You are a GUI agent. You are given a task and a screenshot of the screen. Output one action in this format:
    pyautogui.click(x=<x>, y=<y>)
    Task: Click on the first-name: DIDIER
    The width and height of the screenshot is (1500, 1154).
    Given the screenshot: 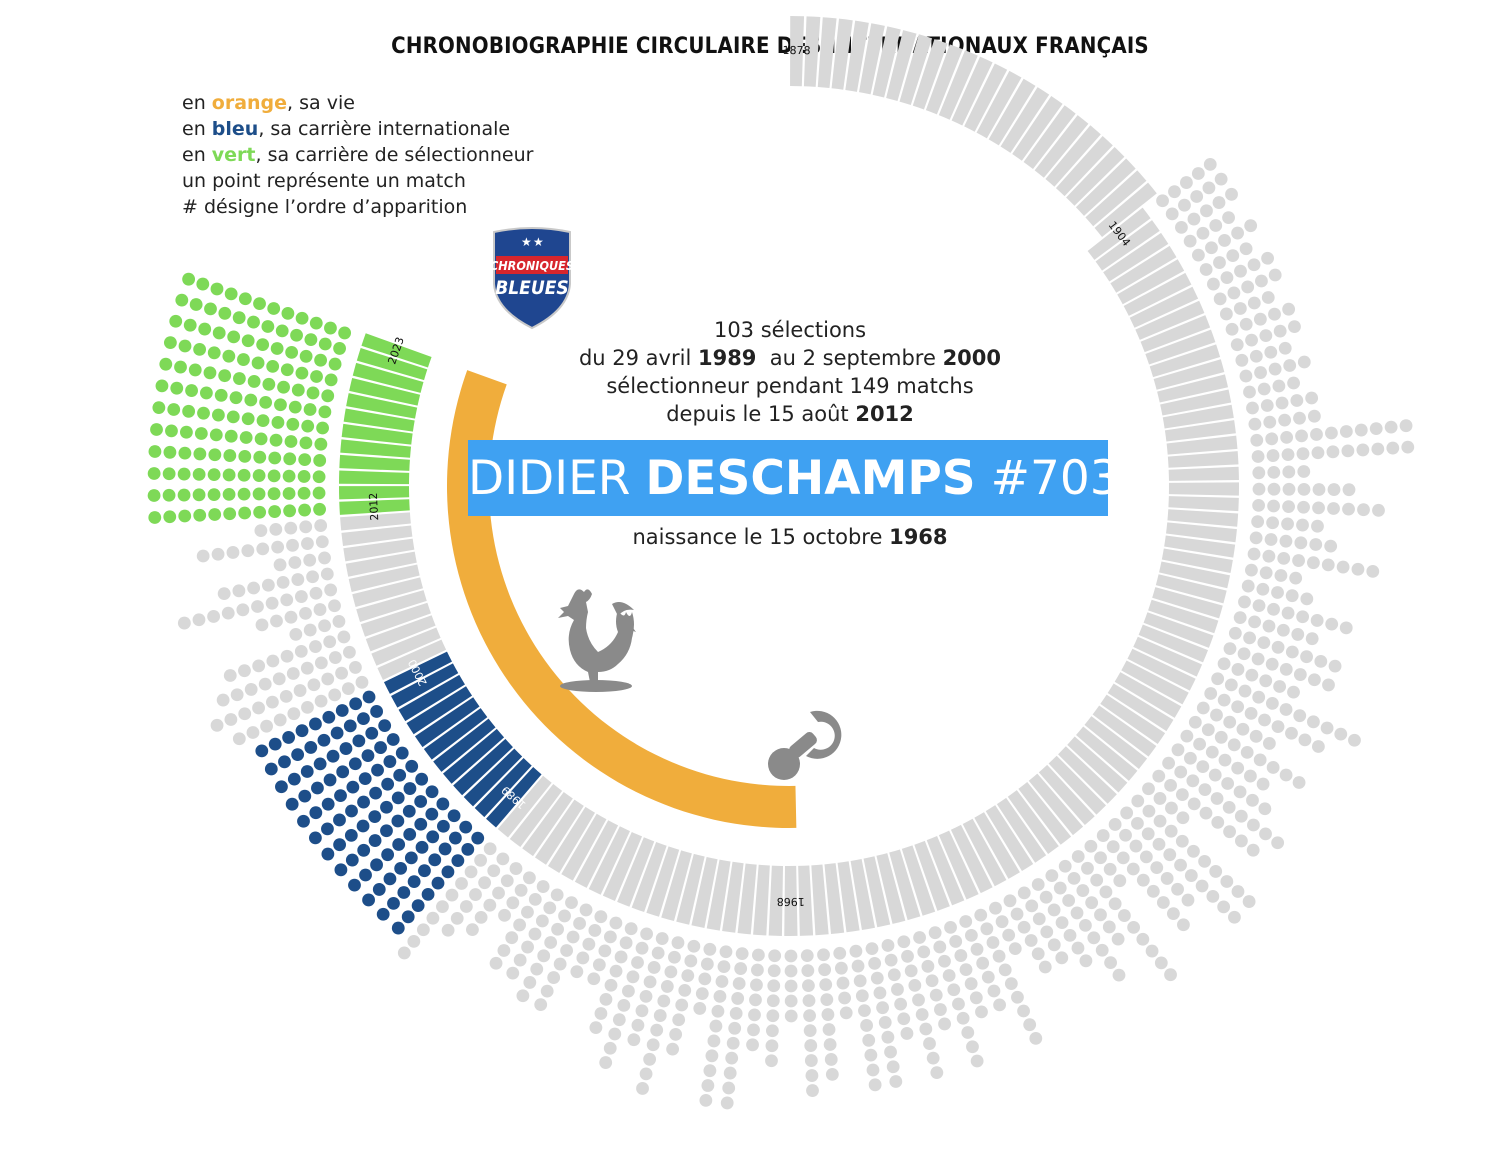 What is the action you would take?
    pyautogui.click(x=557, y=478)
    